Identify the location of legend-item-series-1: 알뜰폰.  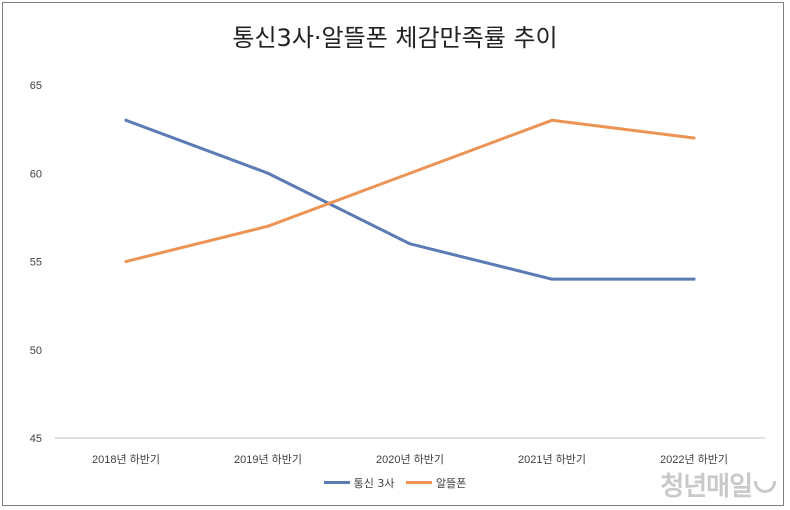
(436, 483).